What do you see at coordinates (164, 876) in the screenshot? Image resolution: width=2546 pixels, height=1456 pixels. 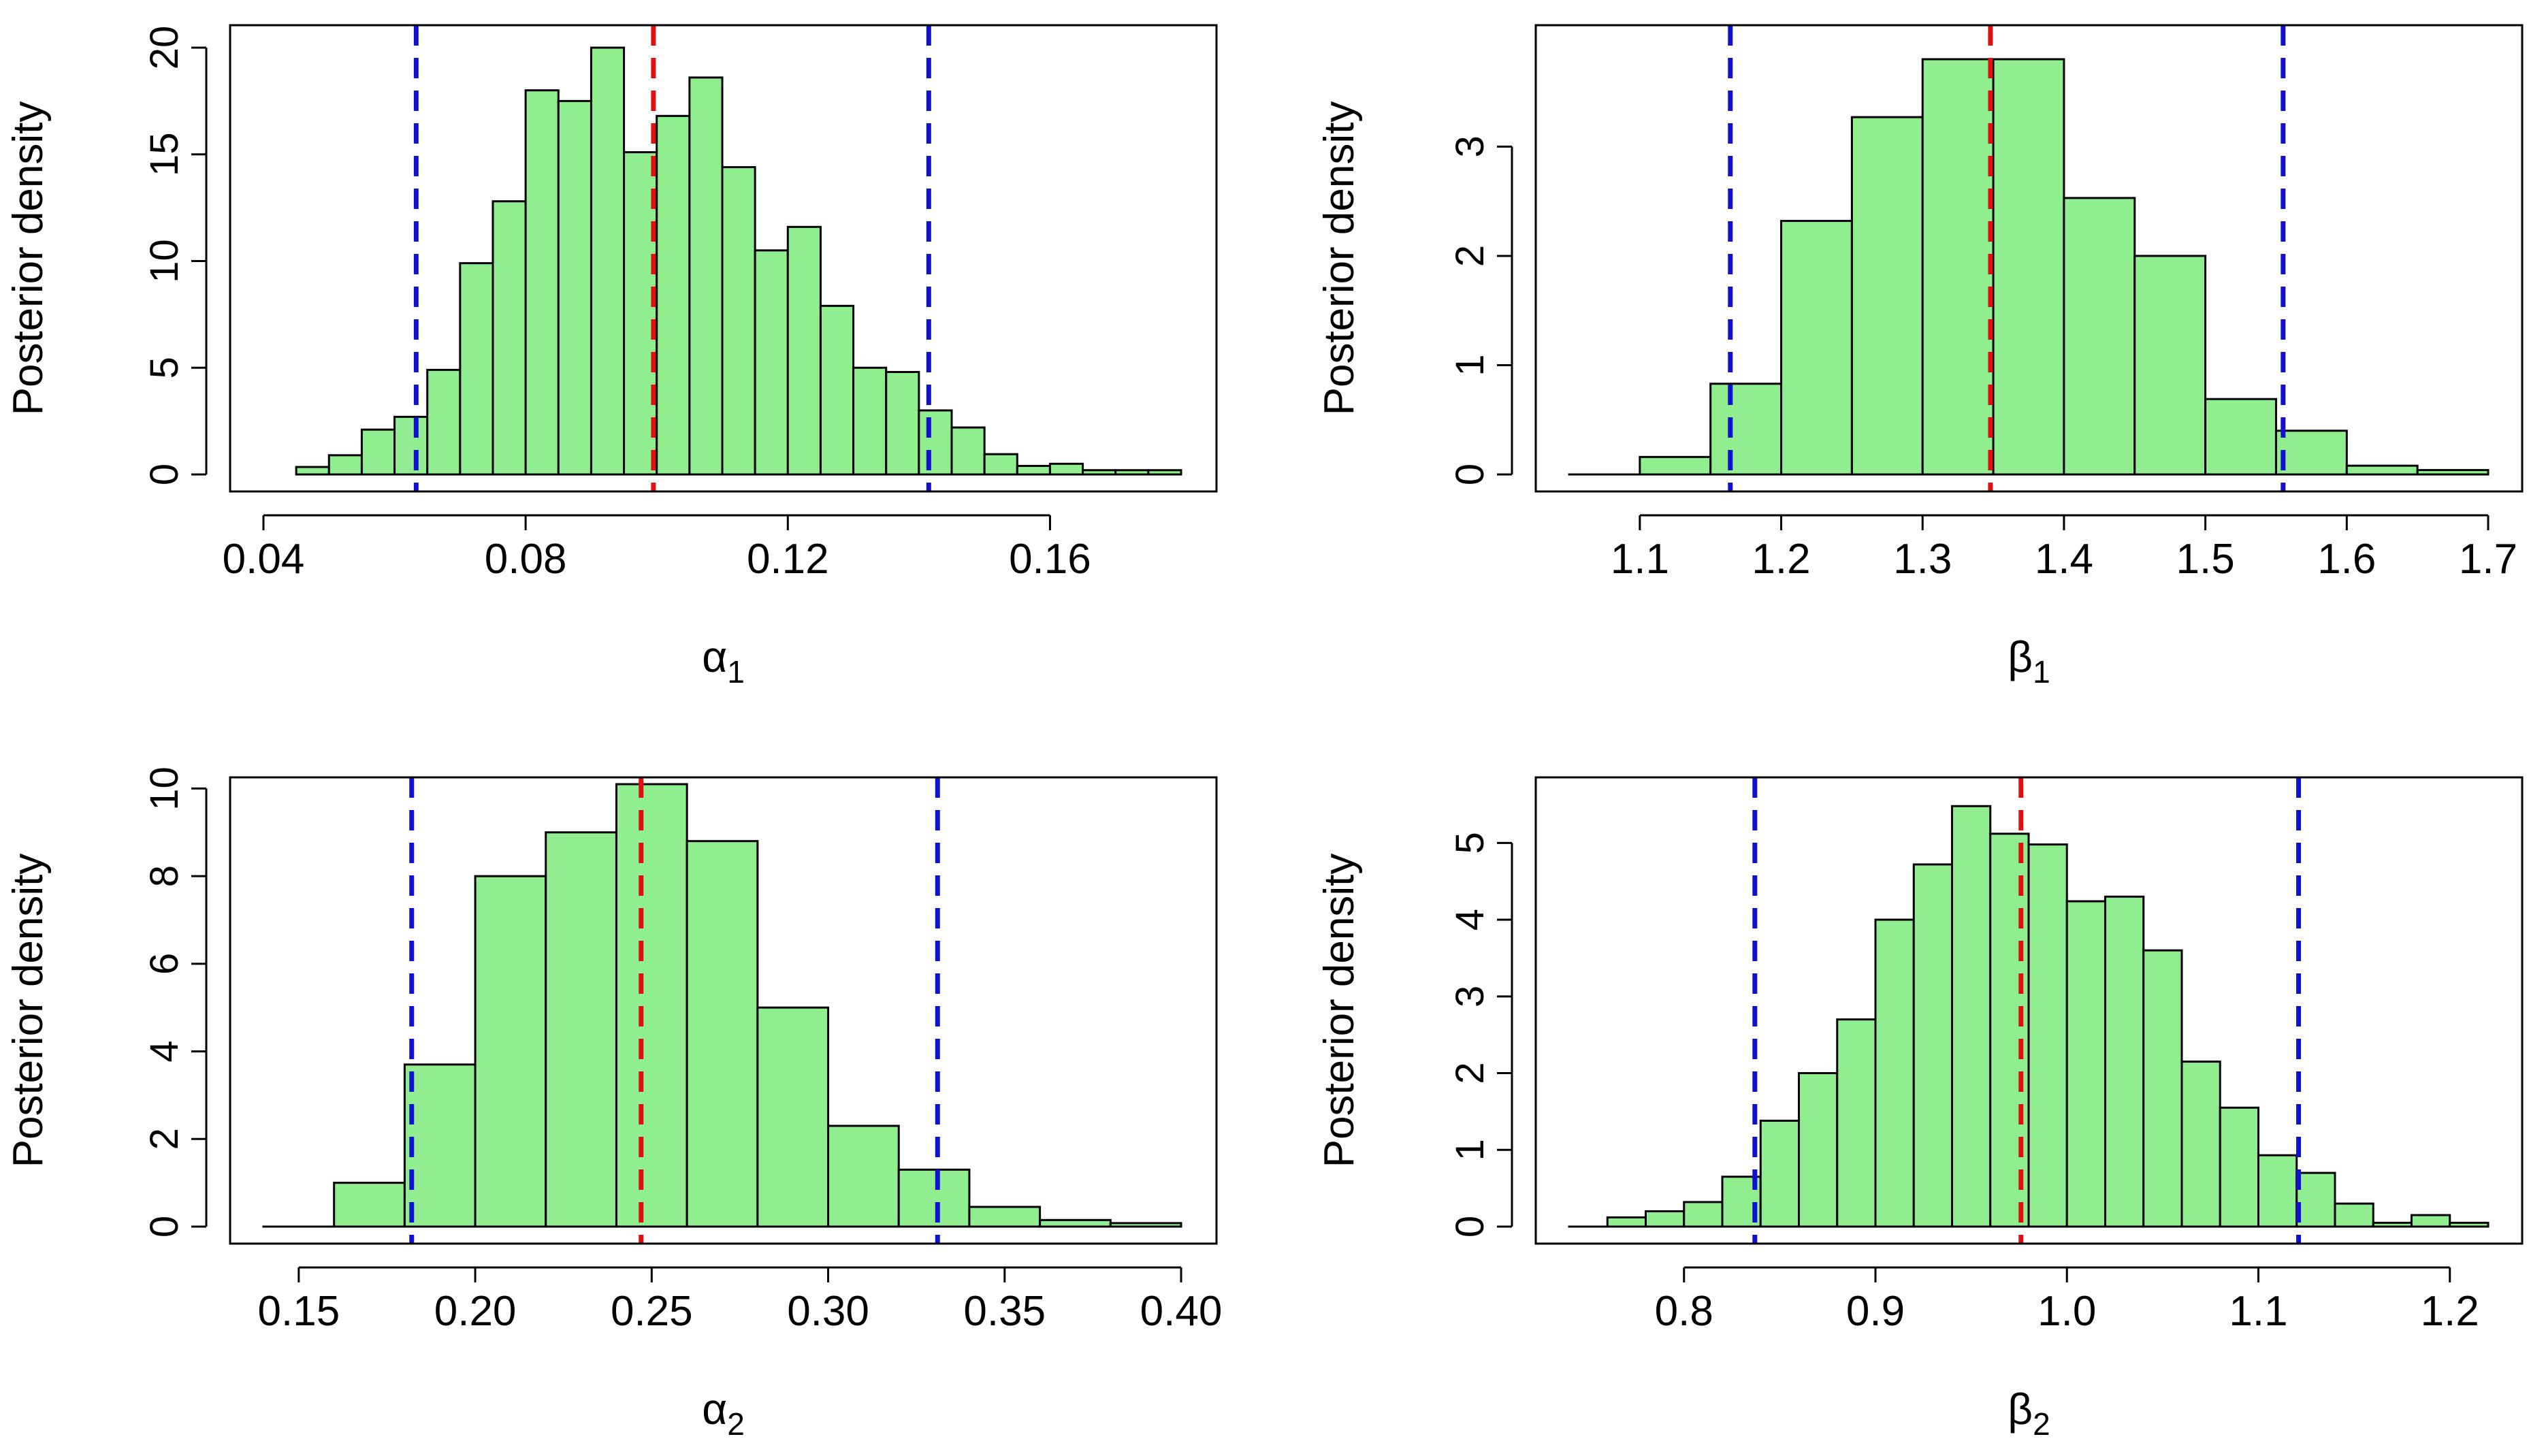 I see `y-tick-label: 8` at bounding box center [164, 876].